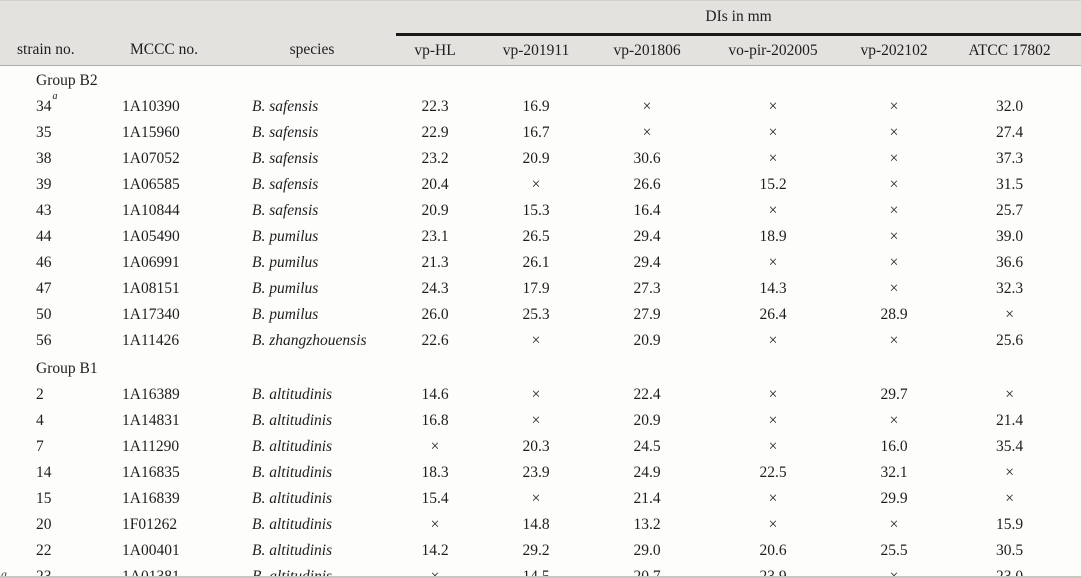  What do you see at coordinates (647, 315) in the screenshot?
I see `cell-di-value: 27.9` at bounding box center [647, 315].